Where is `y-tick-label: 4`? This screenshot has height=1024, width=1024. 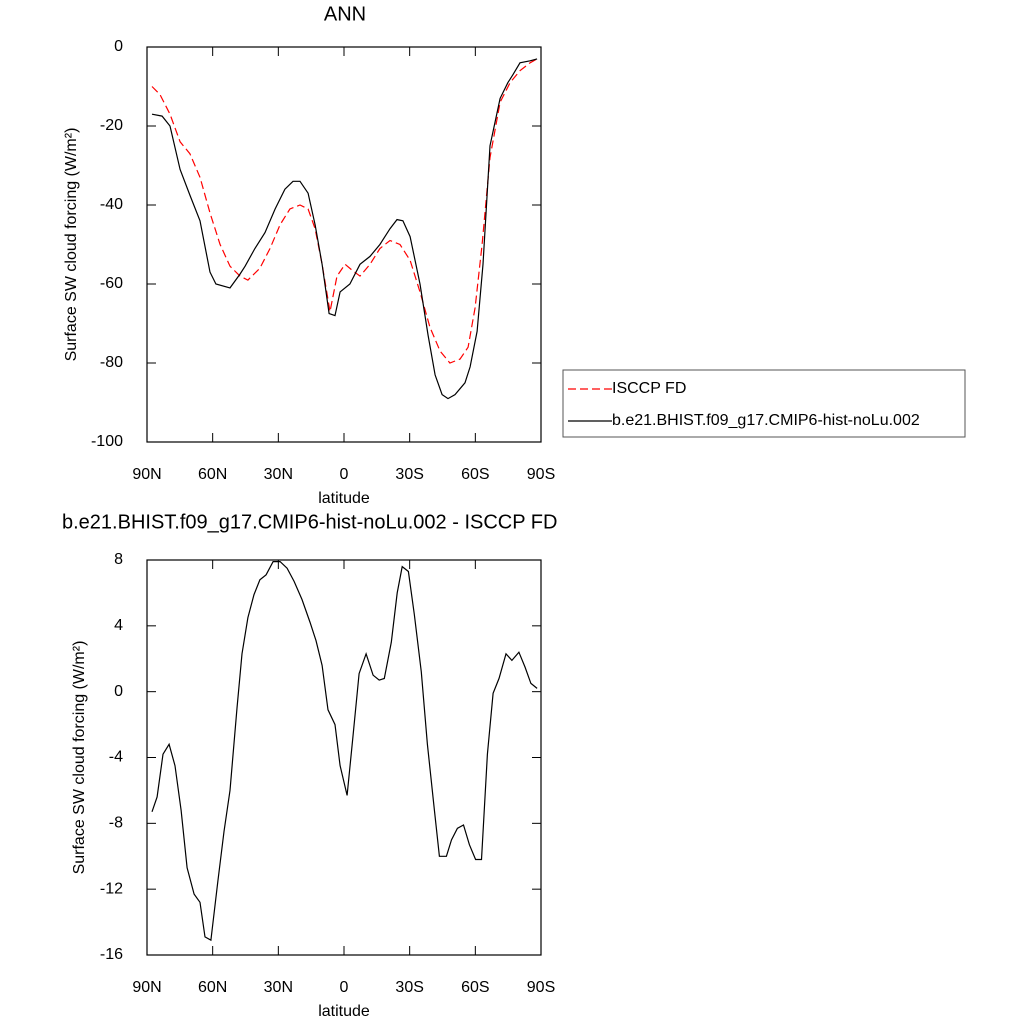 y-tick-label: 4 is located at coordinates (118, 625).